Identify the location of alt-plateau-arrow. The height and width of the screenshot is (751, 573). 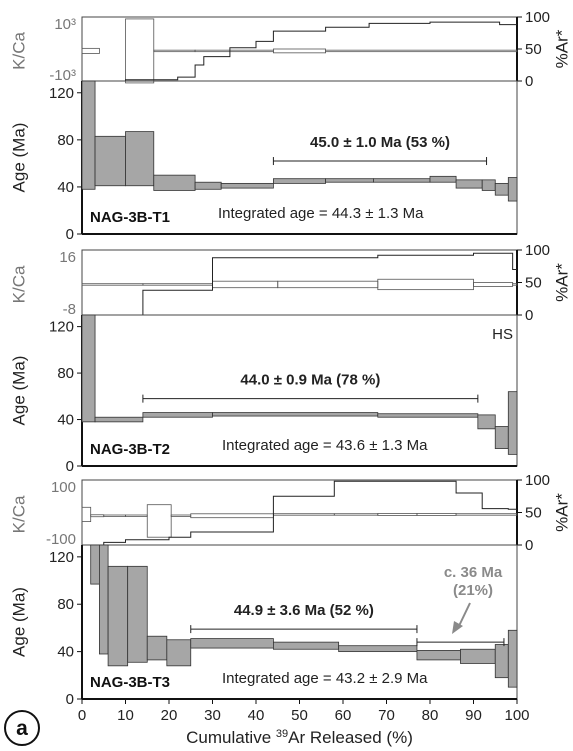
(464, 615).